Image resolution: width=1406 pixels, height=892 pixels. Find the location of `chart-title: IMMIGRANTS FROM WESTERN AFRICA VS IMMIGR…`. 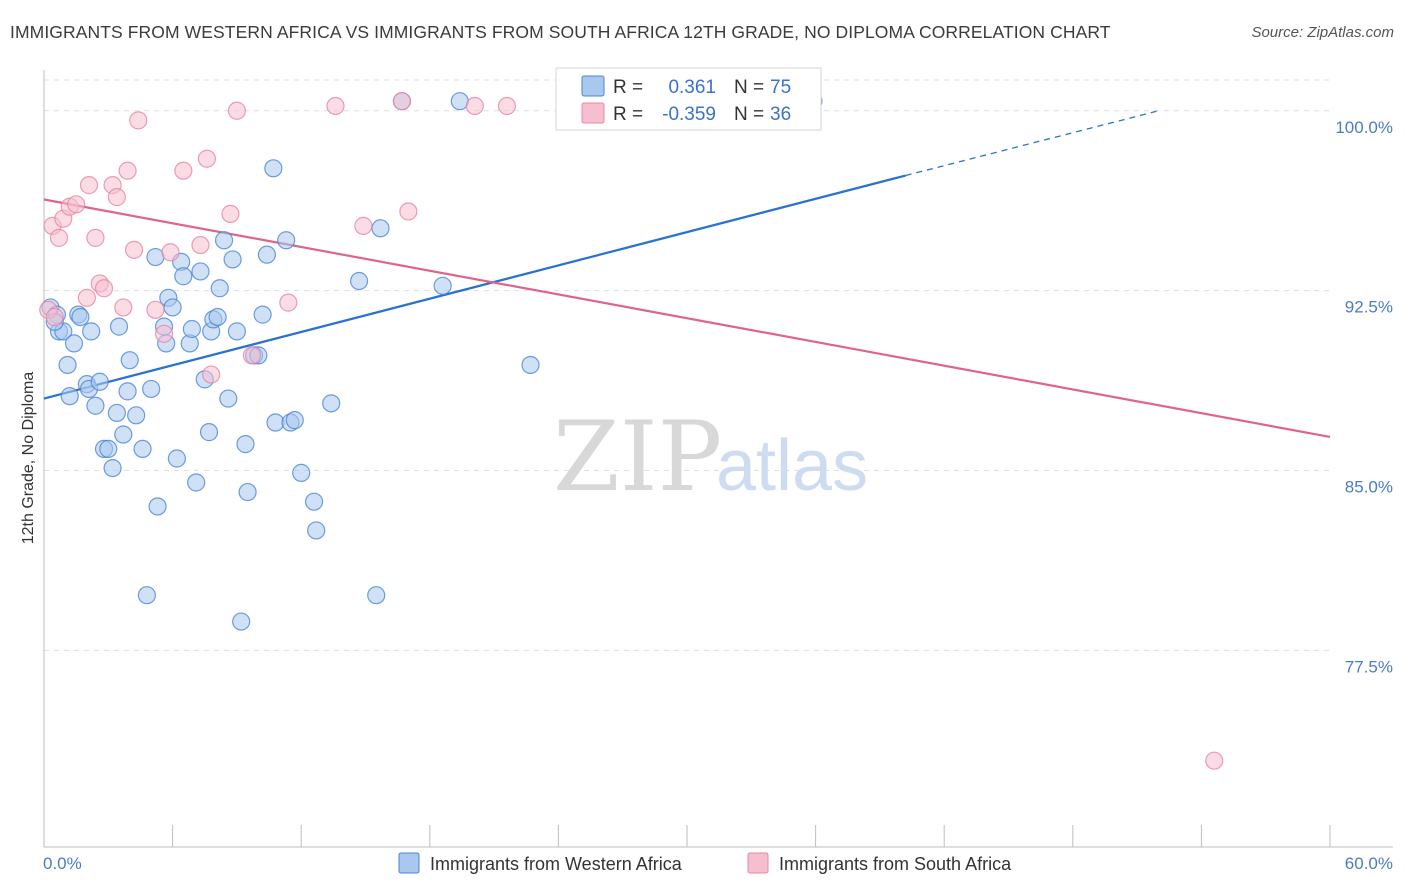

chart-title: IMMIGRANTS FROM WESTERN AFRICA VS IMMIGR… is located at coordinates (560, 32).